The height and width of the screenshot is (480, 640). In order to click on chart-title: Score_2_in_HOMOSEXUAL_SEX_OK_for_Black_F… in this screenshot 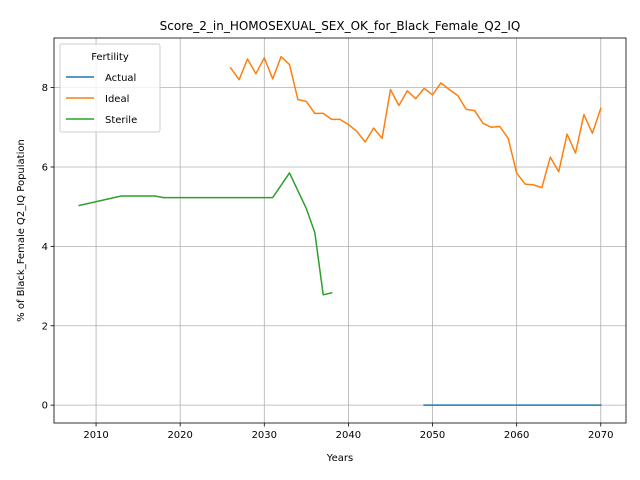, I will do `click(340, 26)`.